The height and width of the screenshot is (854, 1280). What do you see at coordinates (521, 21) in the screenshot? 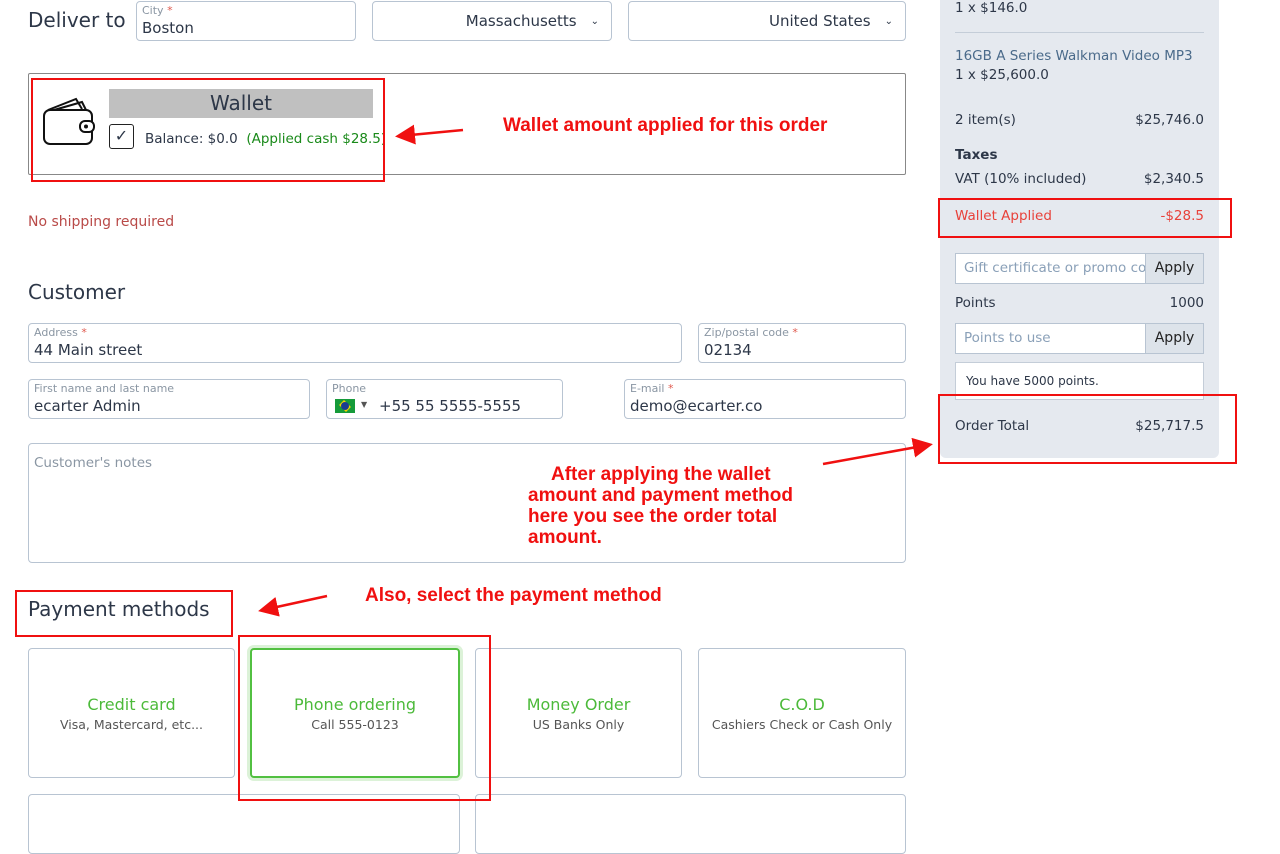
I see `state-value: Massachusetts` at bounding box center [521, 21].